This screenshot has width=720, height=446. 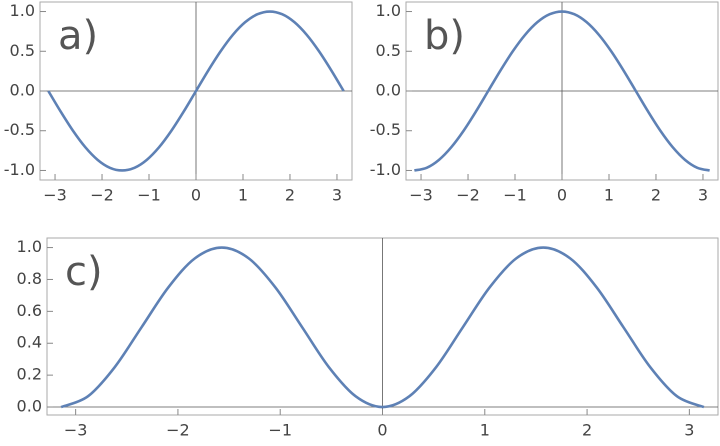 I want to click on curve, so click(x=562, y=91).